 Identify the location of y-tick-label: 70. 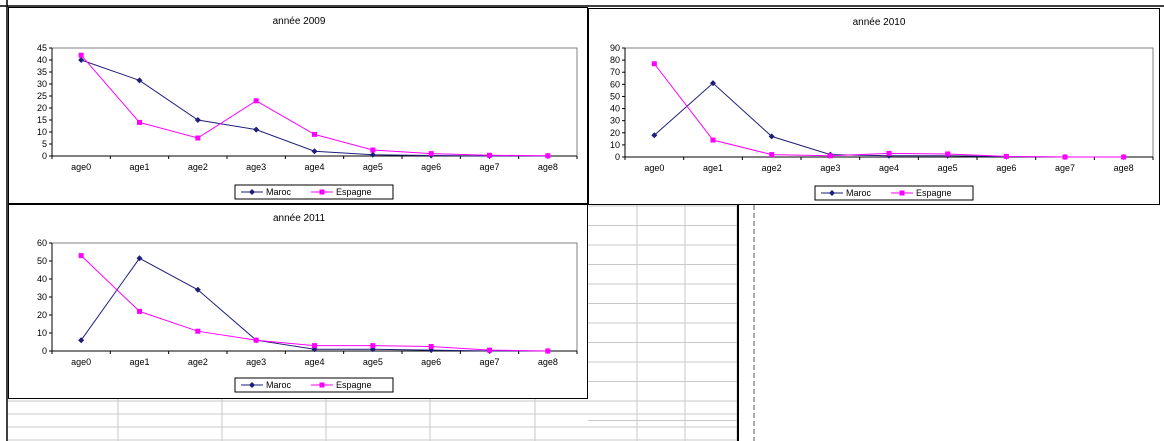
(615, 72).